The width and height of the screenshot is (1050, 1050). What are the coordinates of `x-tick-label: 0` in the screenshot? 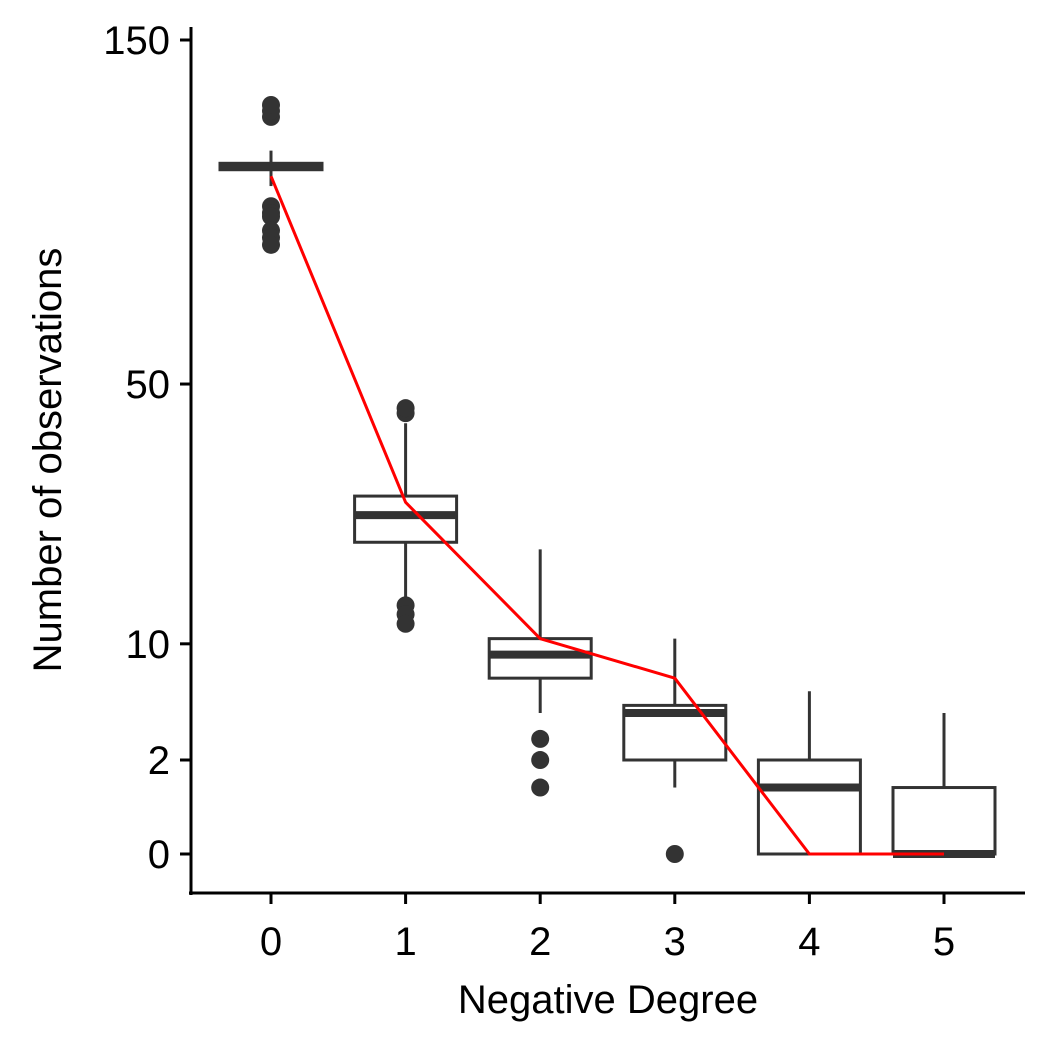 It's located at (271, 942).